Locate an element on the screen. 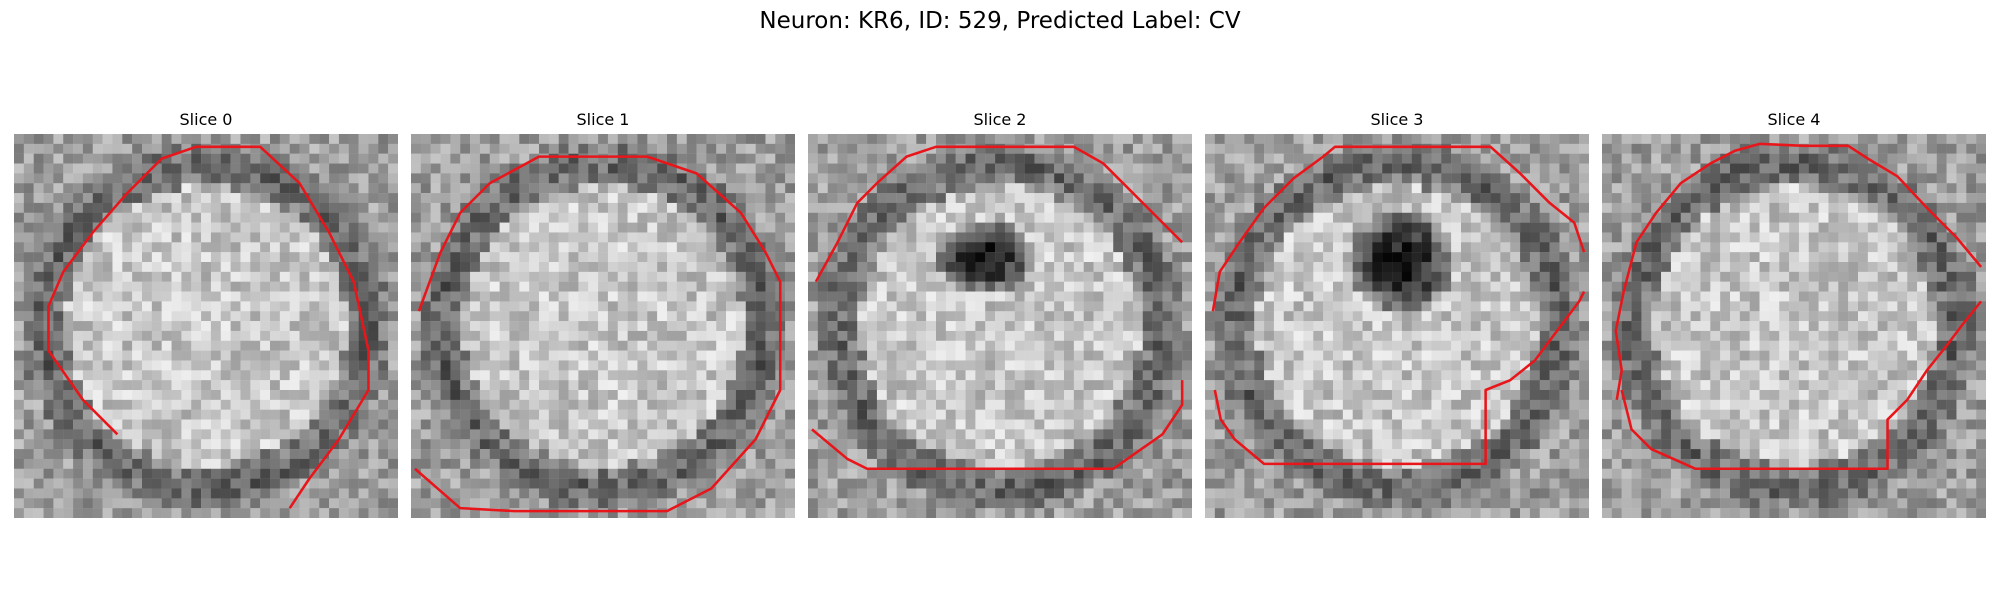  slice-title: Slice 3 is located at coordinates (1397, 119).